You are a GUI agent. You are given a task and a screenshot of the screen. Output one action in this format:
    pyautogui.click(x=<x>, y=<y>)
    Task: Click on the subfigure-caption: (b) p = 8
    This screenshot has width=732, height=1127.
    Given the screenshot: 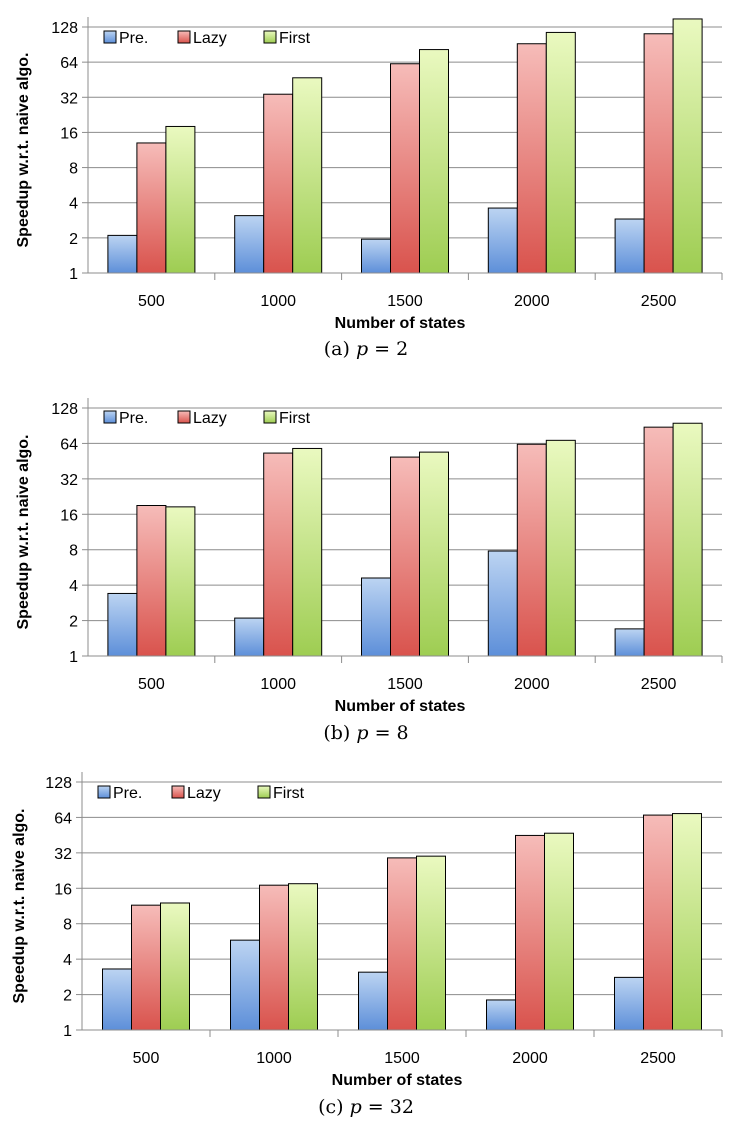 What is the action you would take?
    pyautogui.click(x=365, y=733)
    